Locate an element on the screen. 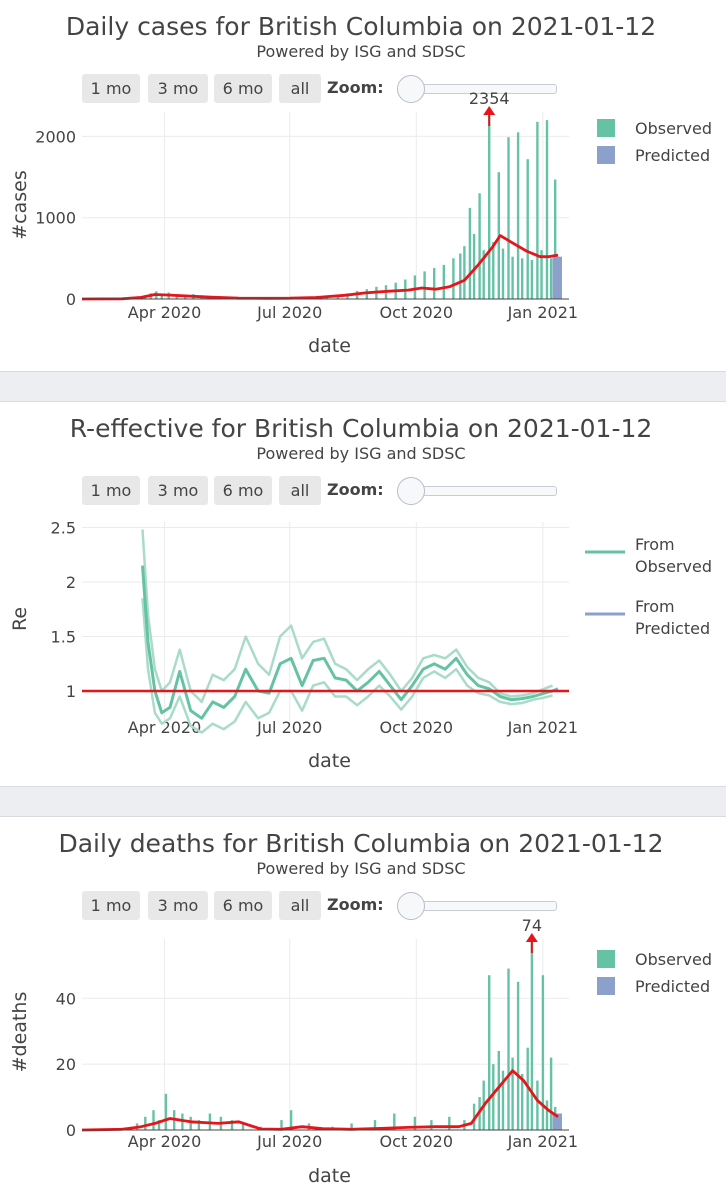  y-tick-label: 40 is located at coordinates (66, 998).